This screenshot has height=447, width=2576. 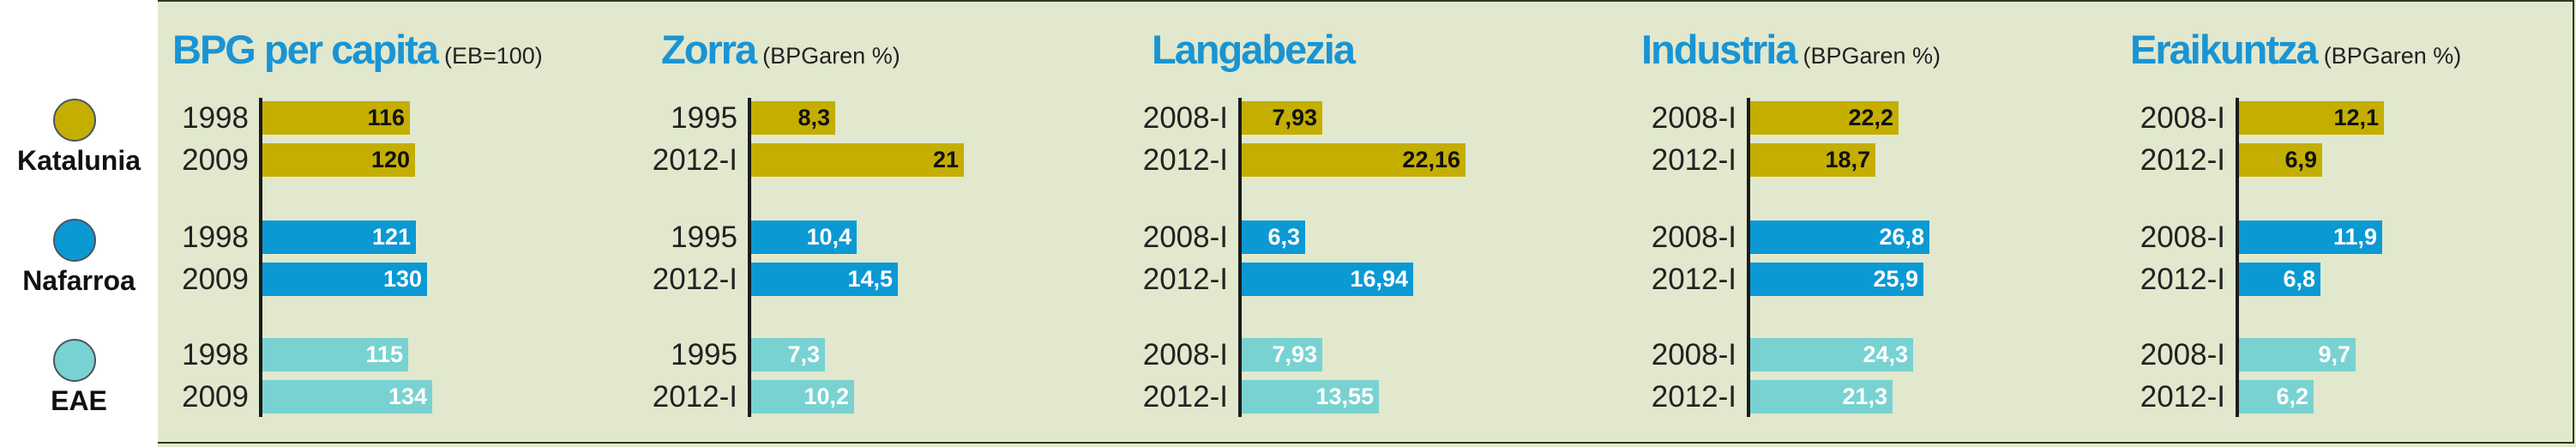 What do you see at coordinates (215, 118) in the screenshot?
I see `category-label: 1998` at bounding box center [215, 118].